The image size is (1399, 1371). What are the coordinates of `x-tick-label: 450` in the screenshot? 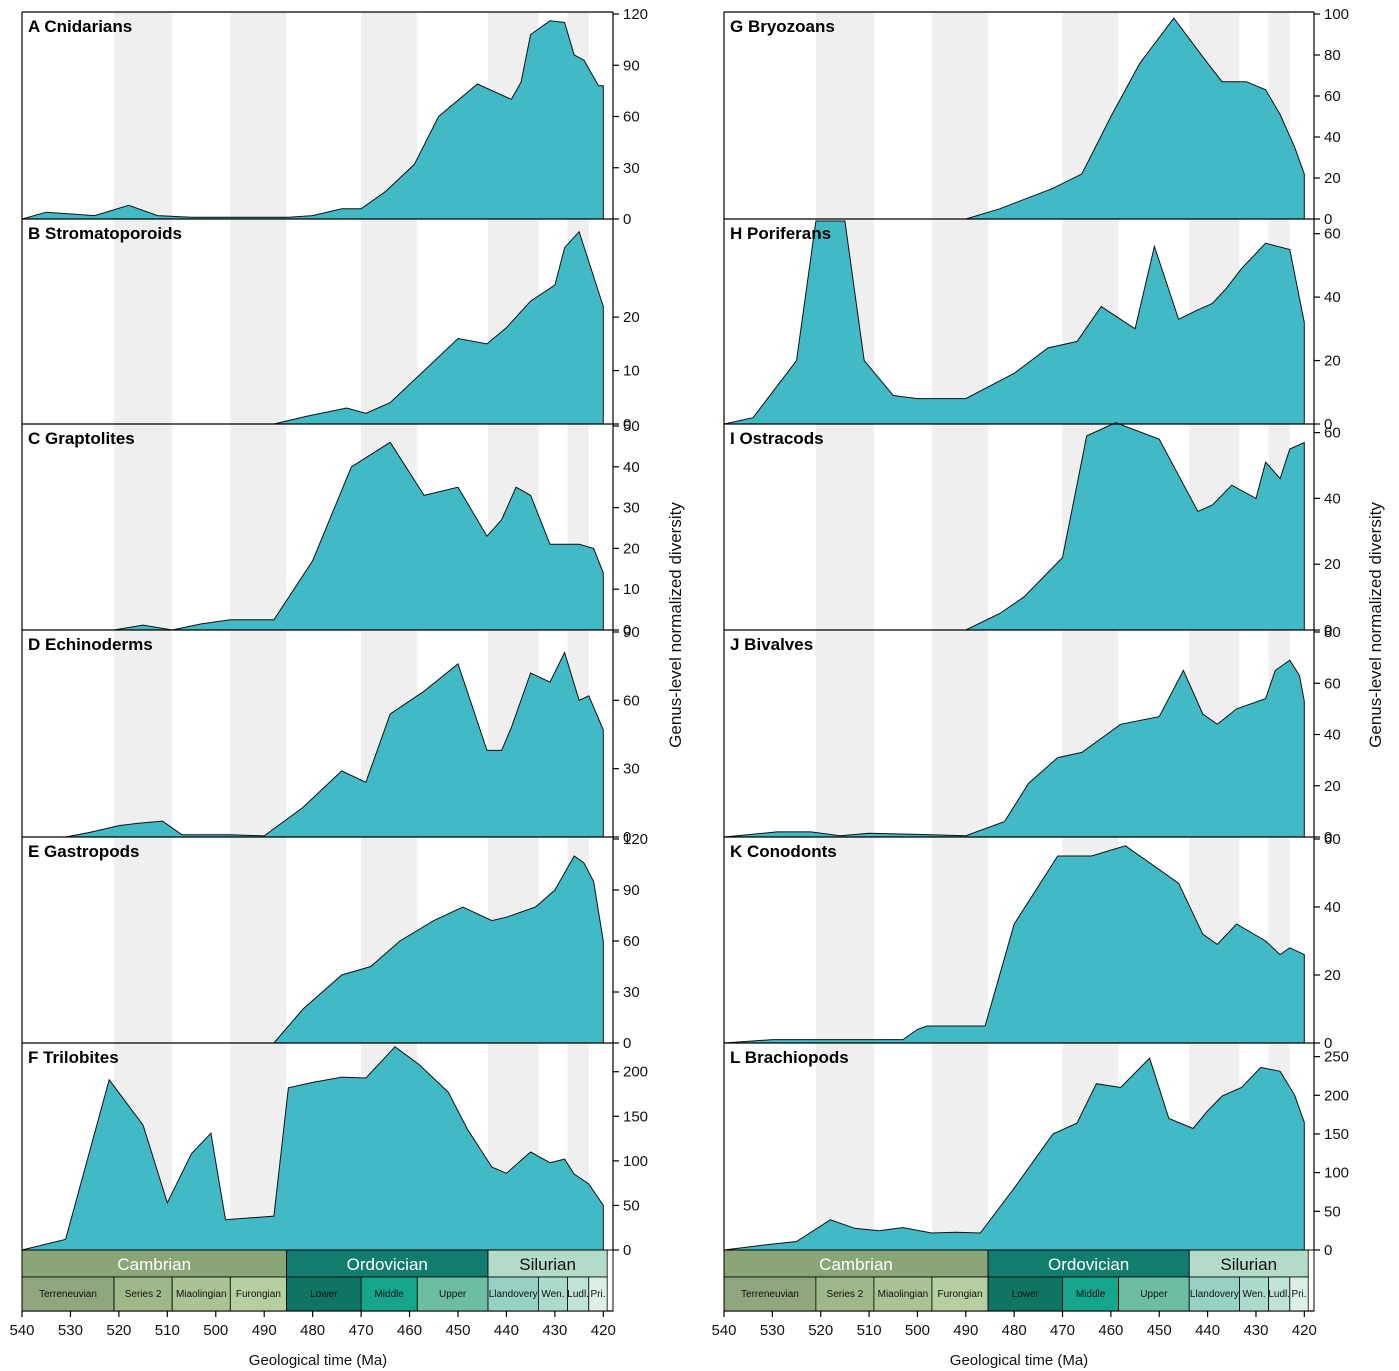 It's located at (457, 1330).